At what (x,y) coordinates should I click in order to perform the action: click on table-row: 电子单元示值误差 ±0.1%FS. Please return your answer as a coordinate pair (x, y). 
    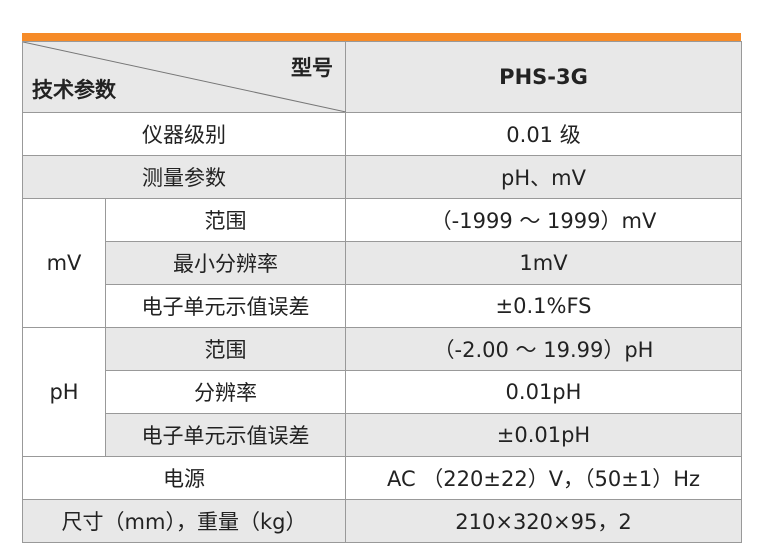
    Looking at the image, I should click on (382, 306).